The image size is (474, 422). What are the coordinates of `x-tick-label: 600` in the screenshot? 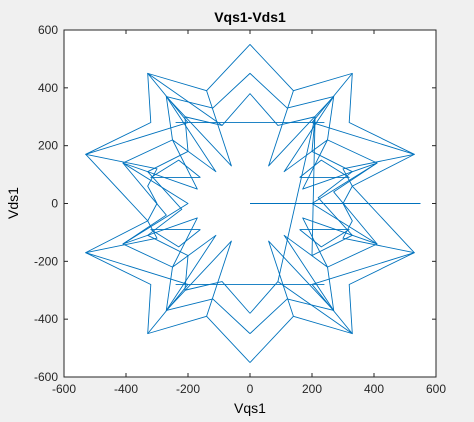 It's located at (436, 389).